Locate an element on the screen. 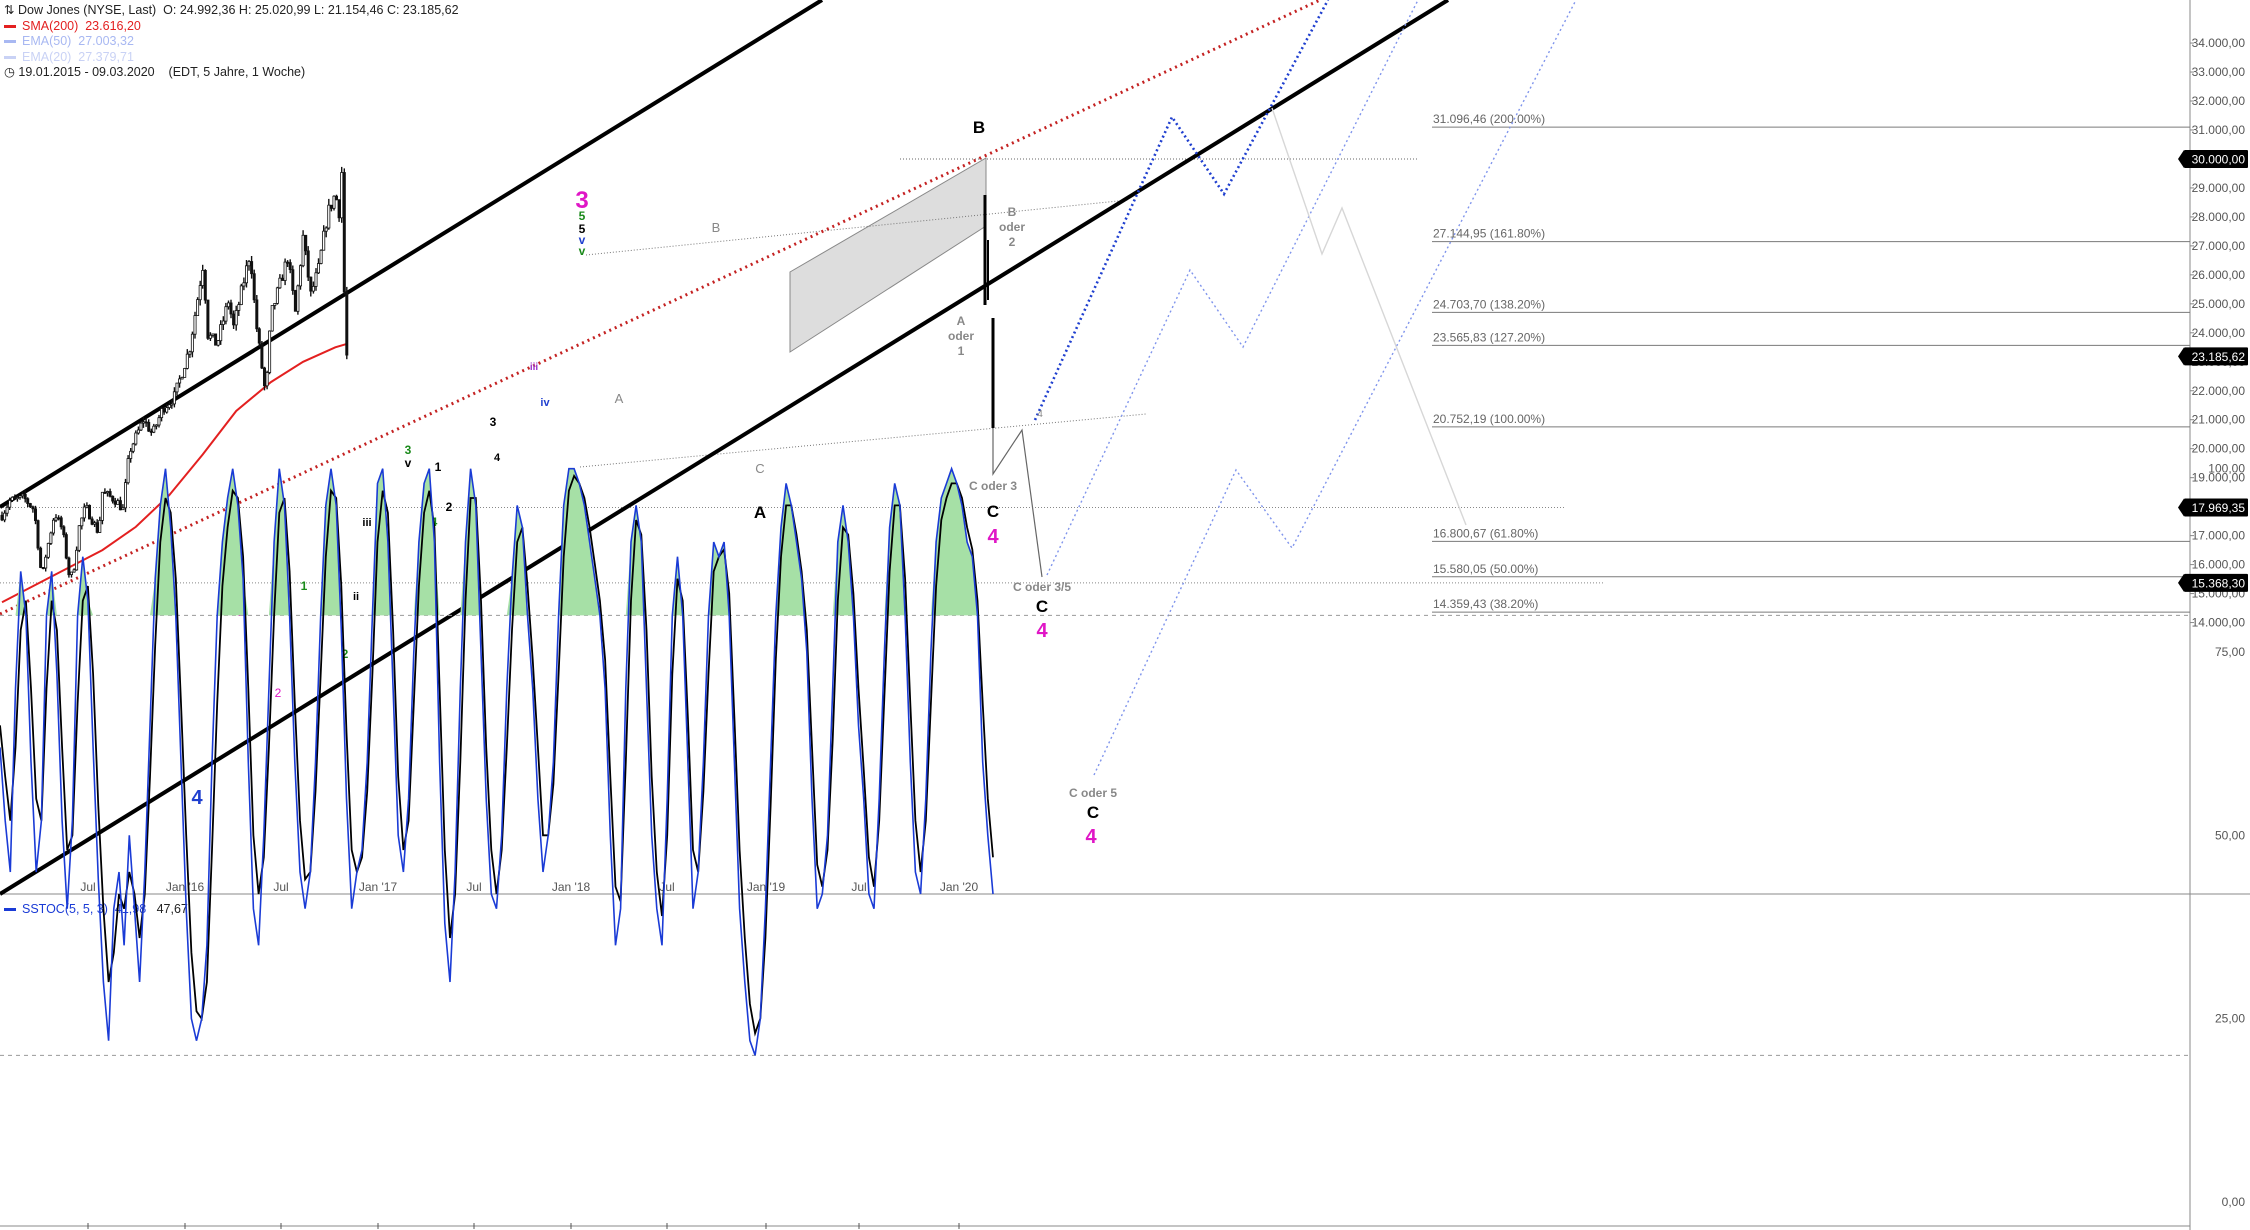  bars-icon: ⇅ is located at coordinates (9, 10).